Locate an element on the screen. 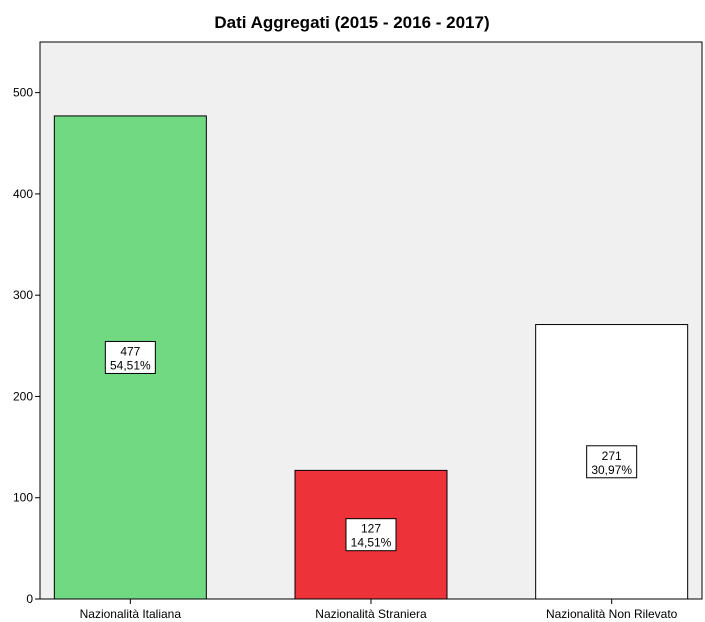 This screenshot has height=622, width=705. category-label: Nazionalità Straniera is located at coordinates (371, 614).